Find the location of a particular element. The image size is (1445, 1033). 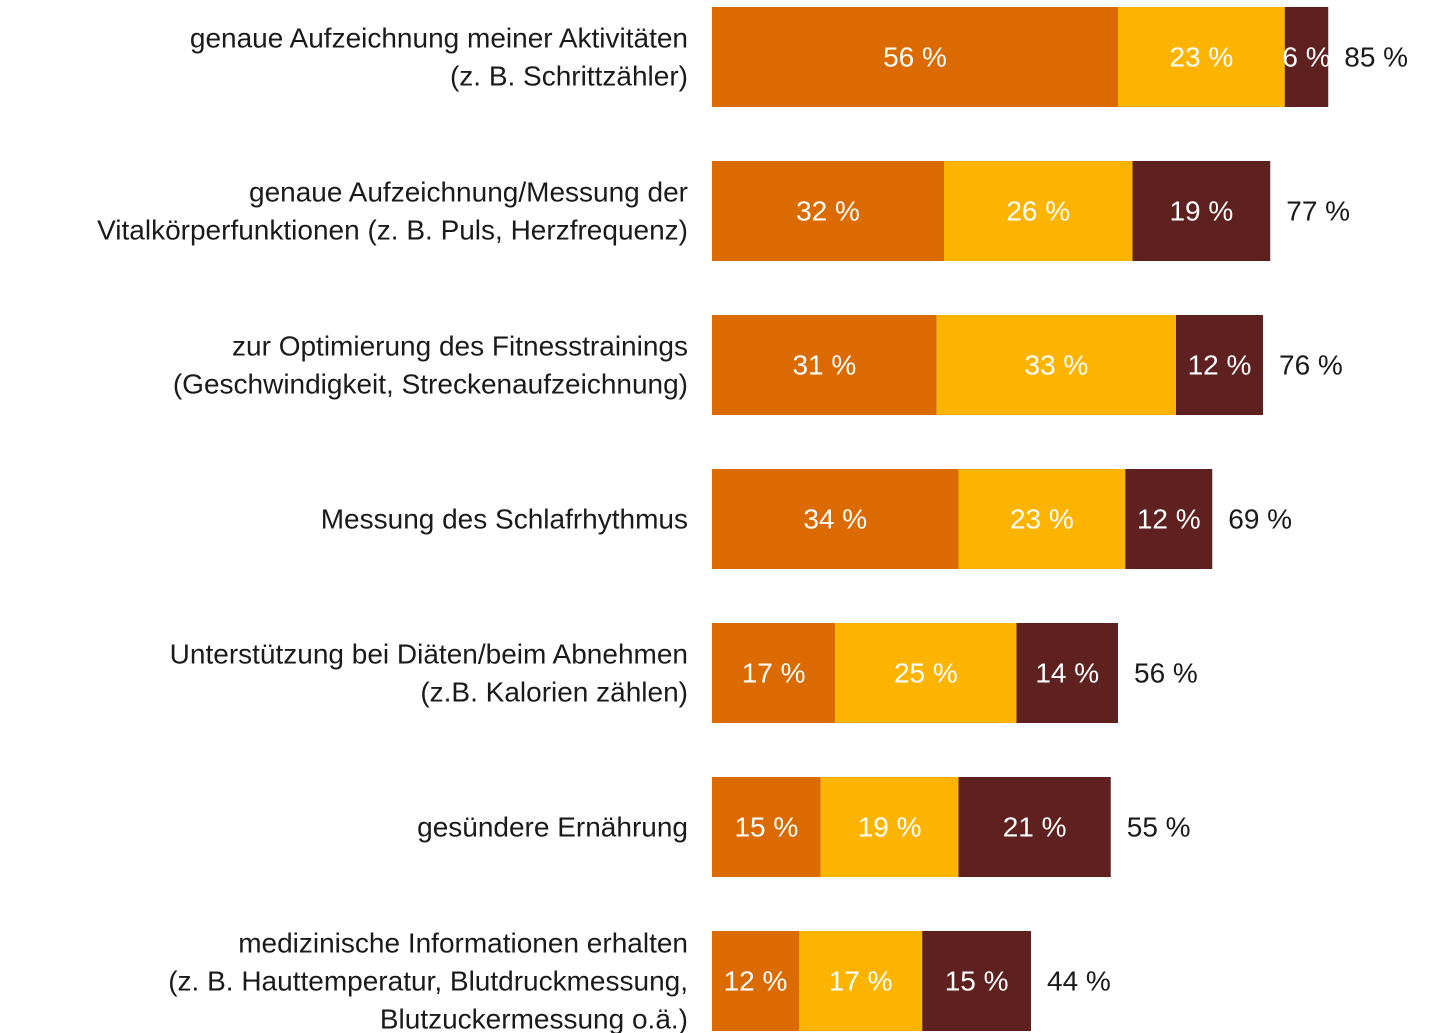

segment-label: 33 % is located at coordinates (1056, 365).